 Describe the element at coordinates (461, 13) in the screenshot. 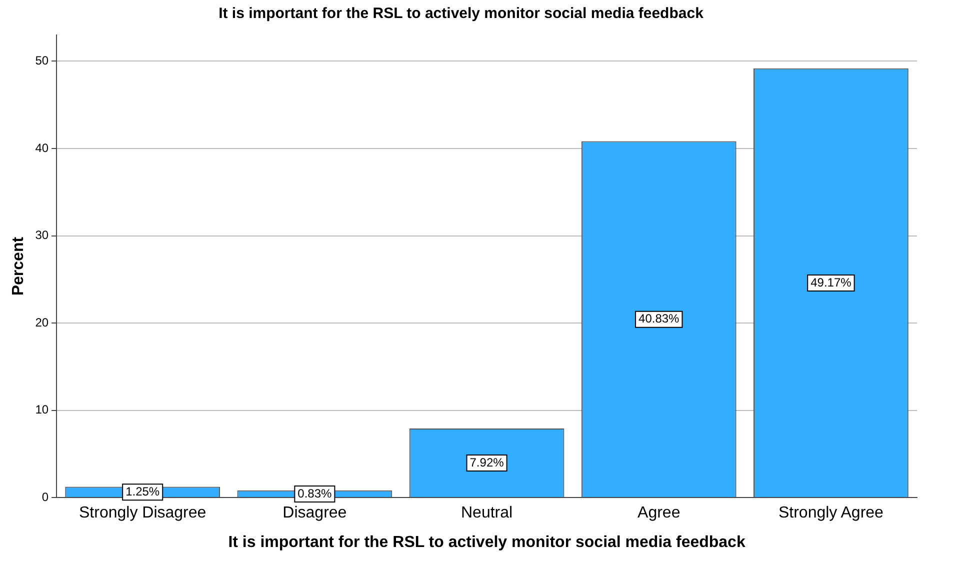

I see `chart-title: It is important for the RSL to actively monitor social media feedback` at that location.